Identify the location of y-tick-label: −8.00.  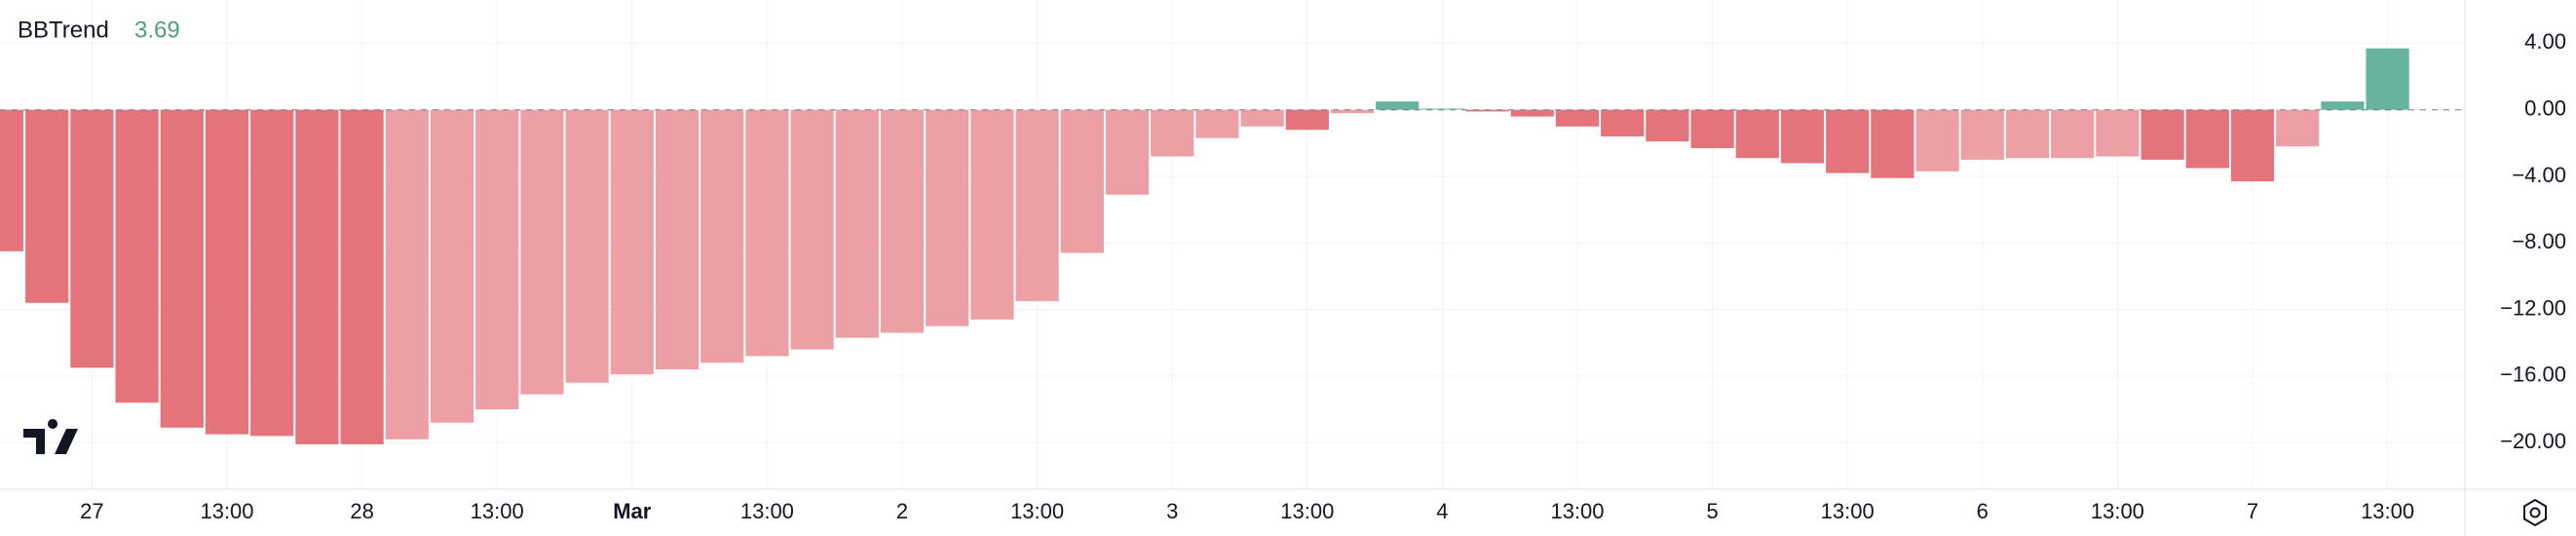
(2539, 241).